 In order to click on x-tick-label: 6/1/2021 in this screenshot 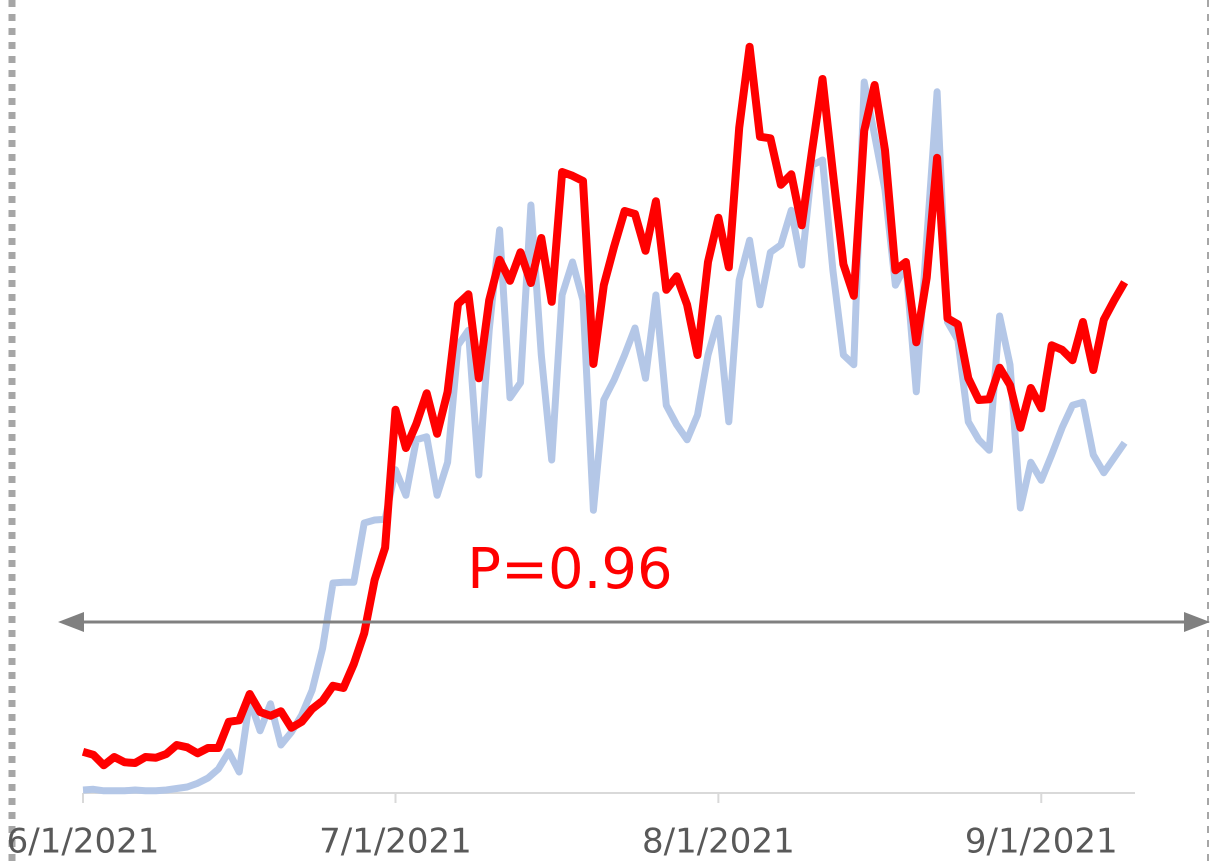, I will do `click(83, 842)`.